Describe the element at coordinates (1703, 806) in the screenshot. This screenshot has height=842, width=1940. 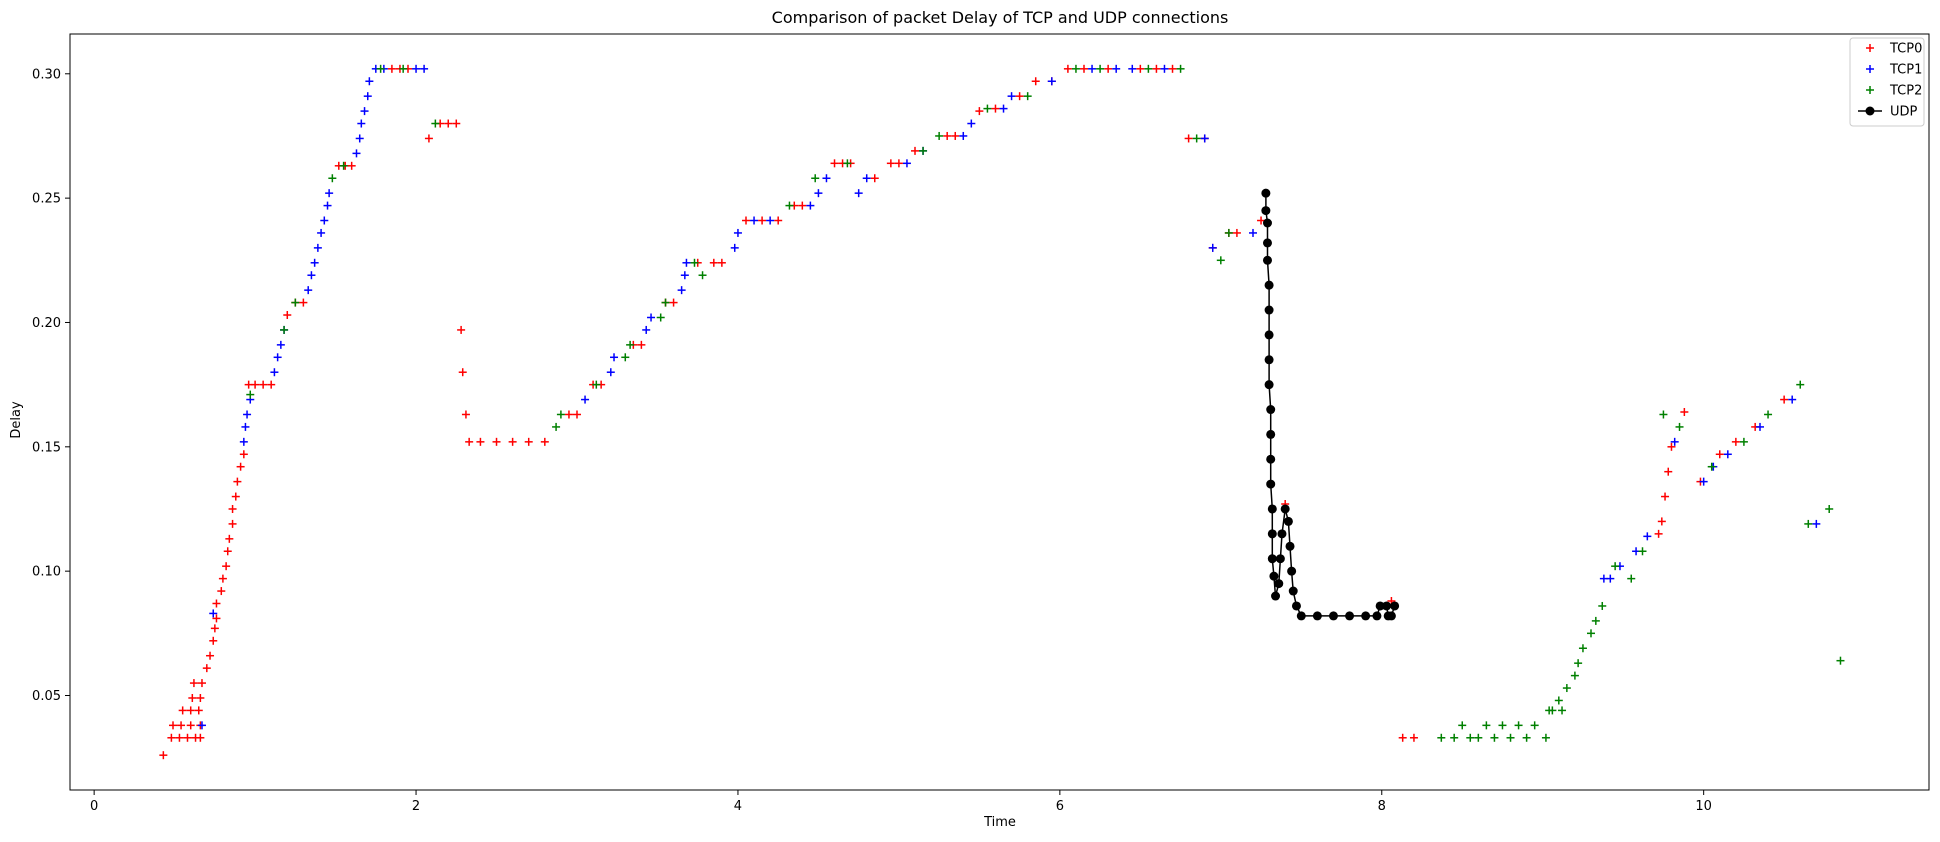
I see `x-tick-label: 10` at that location.